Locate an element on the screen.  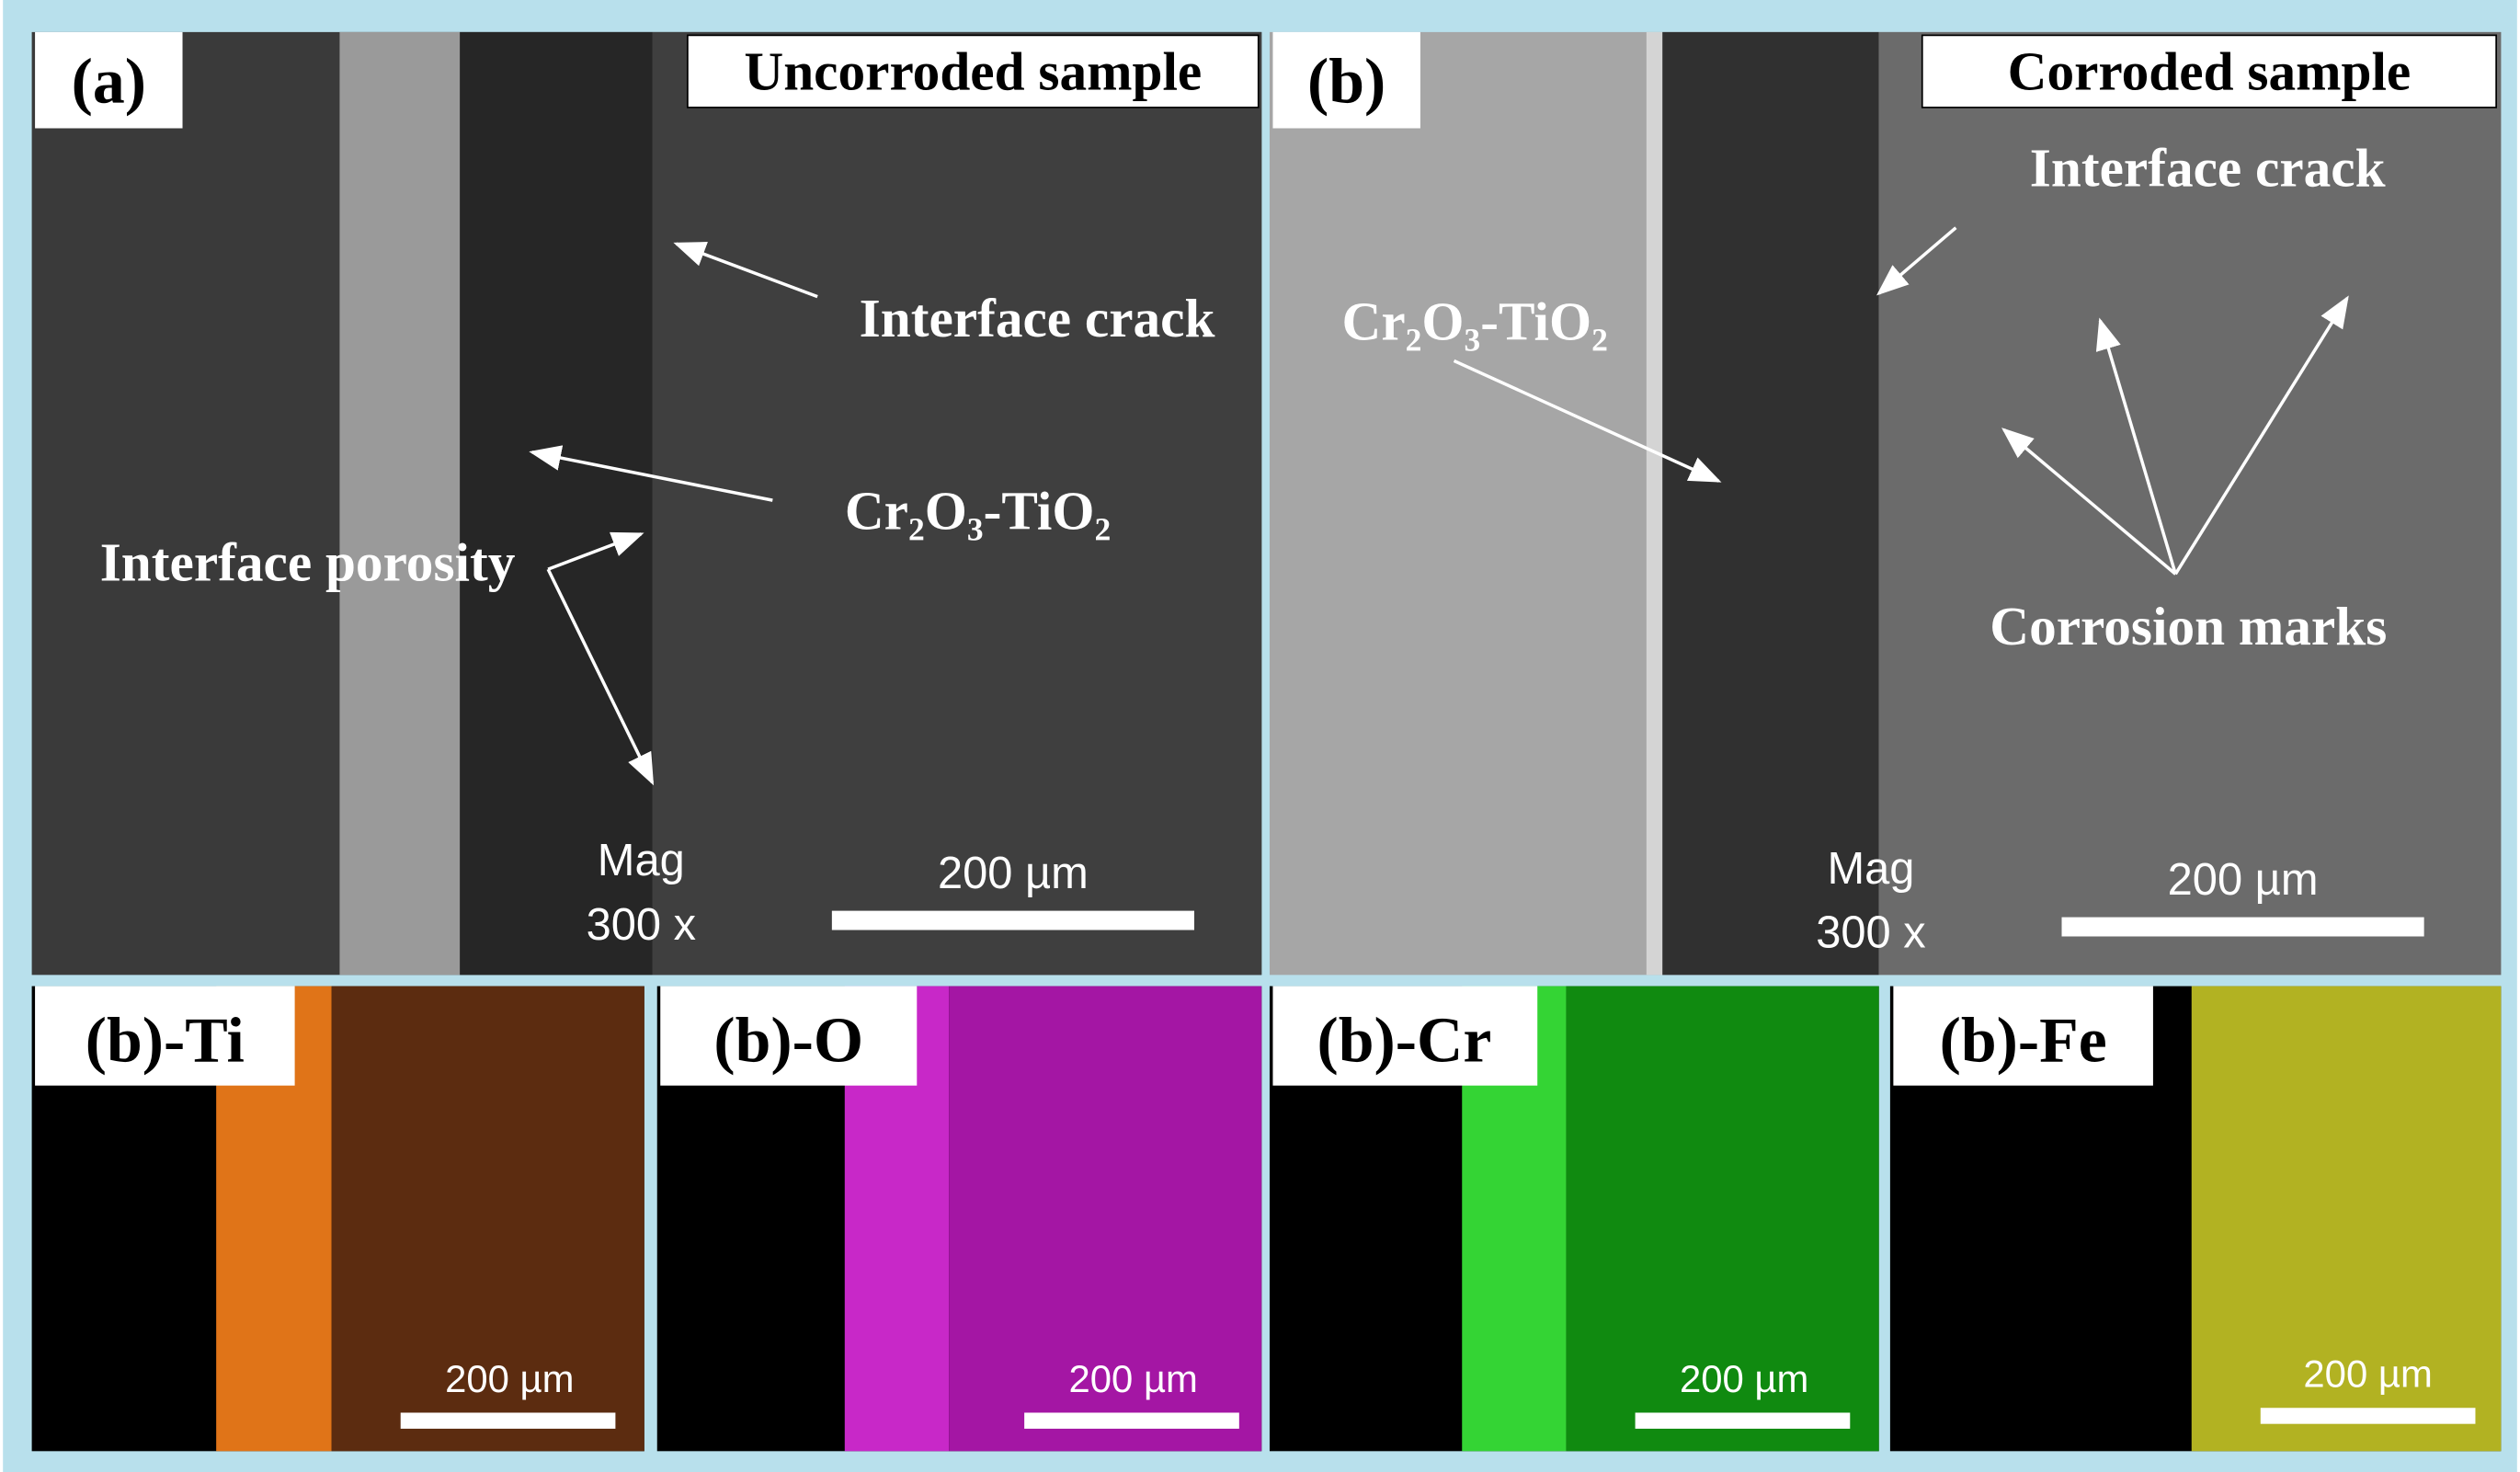
panel-title: Uncorroded sample is located at coordinates (973, 71).